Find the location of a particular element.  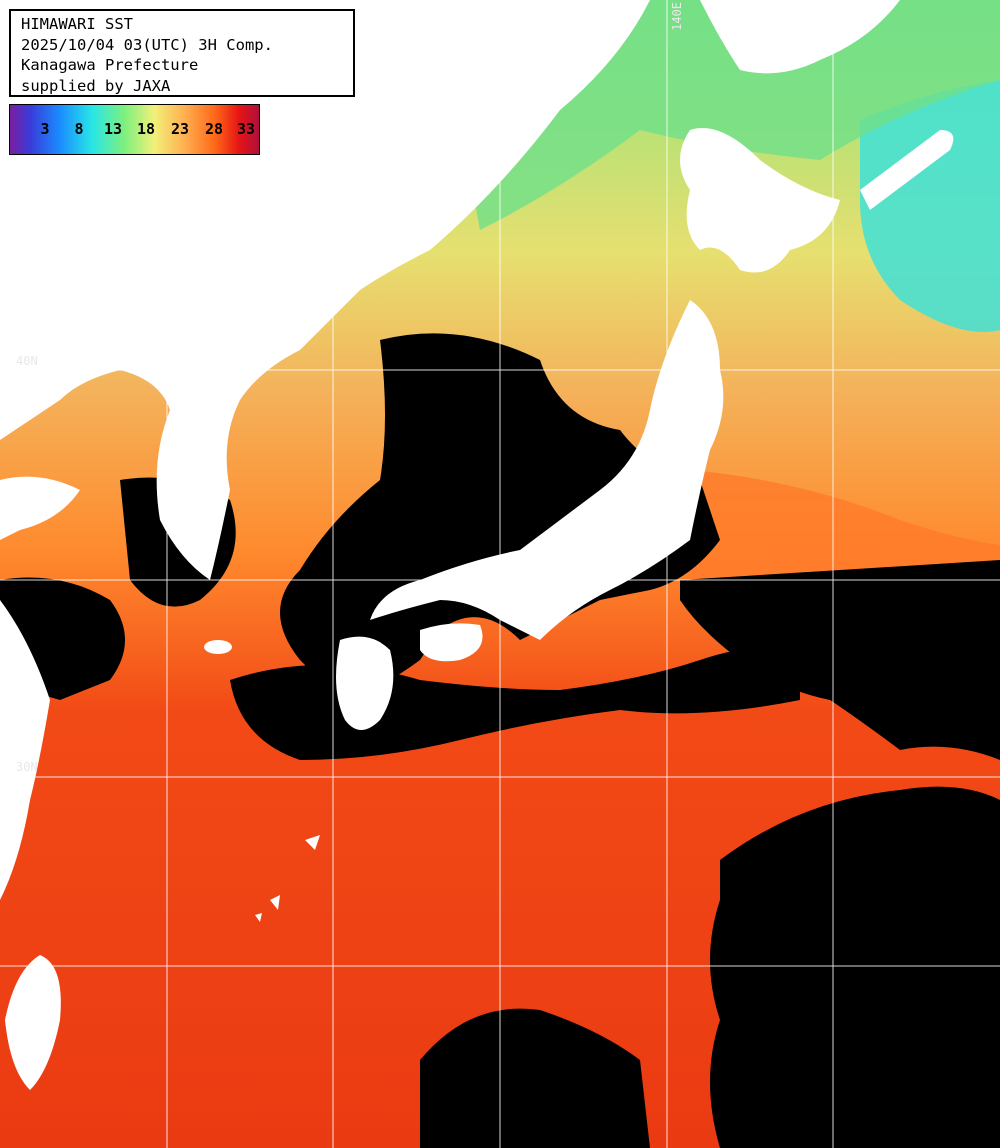

legend-tick-18: 18 is located at coordinates (146, 129).